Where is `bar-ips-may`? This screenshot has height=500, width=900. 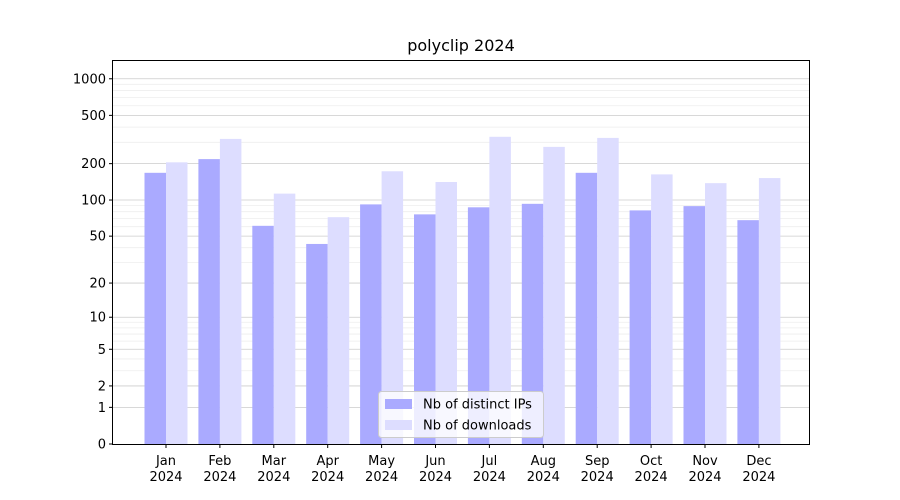 bar-ips-may is located at coordinates (371, 324).